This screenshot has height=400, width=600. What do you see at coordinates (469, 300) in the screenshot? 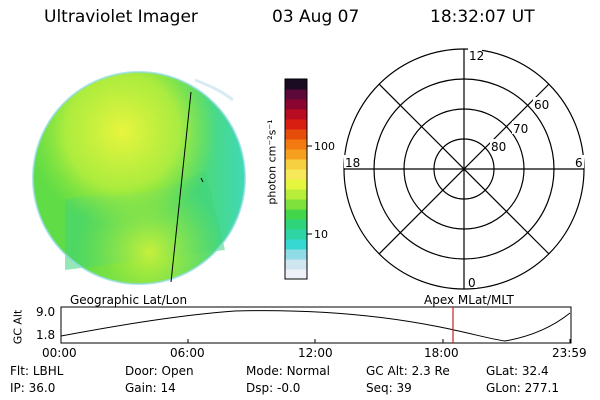
I see `timeline-right-caption: Apex MLat/MLT` at bounding box center [469, 300].